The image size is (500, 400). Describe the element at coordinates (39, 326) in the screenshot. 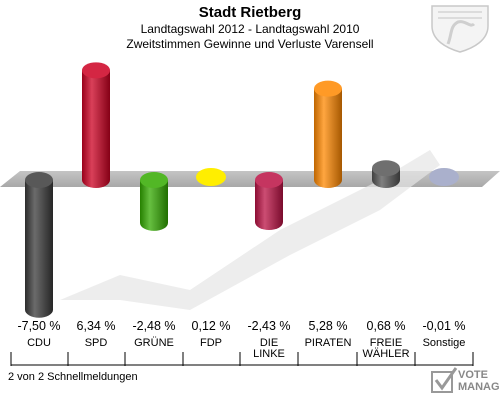

I see `value-label: -7,50 %` at that location.